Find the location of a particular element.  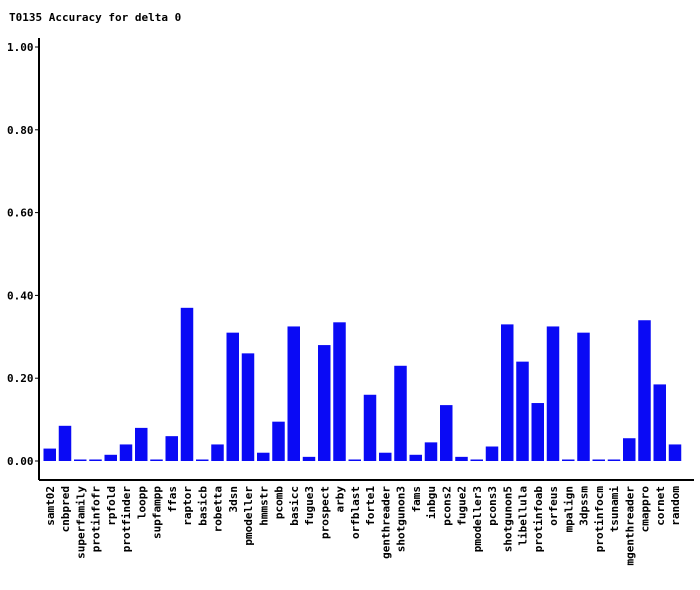

y-tick-label: 0.60 is located at coordinates (20, 213).